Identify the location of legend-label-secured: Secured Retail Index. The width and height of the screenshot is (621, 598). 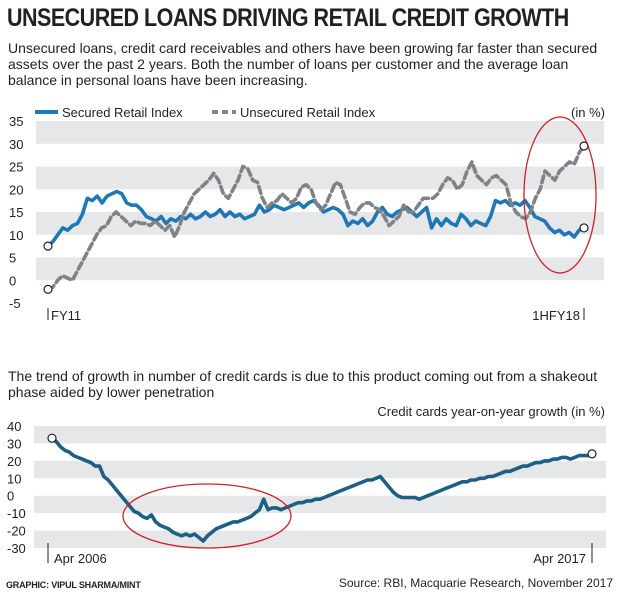
(122, 112).